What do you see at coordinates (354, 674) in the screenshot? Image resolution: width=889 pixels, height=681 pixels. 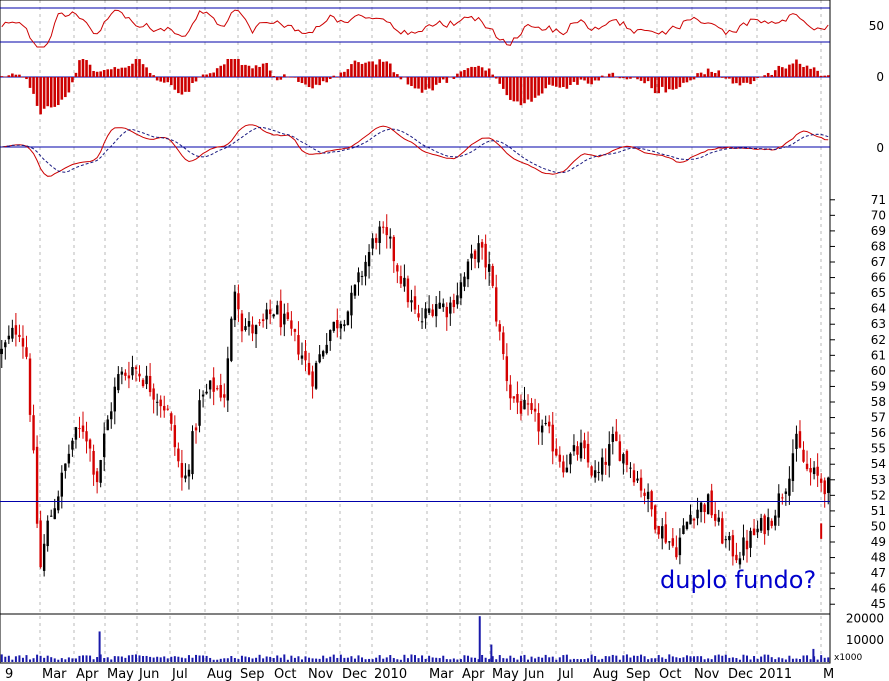 I see `month-tick-label: Dec` at bounding box center [354, 674].